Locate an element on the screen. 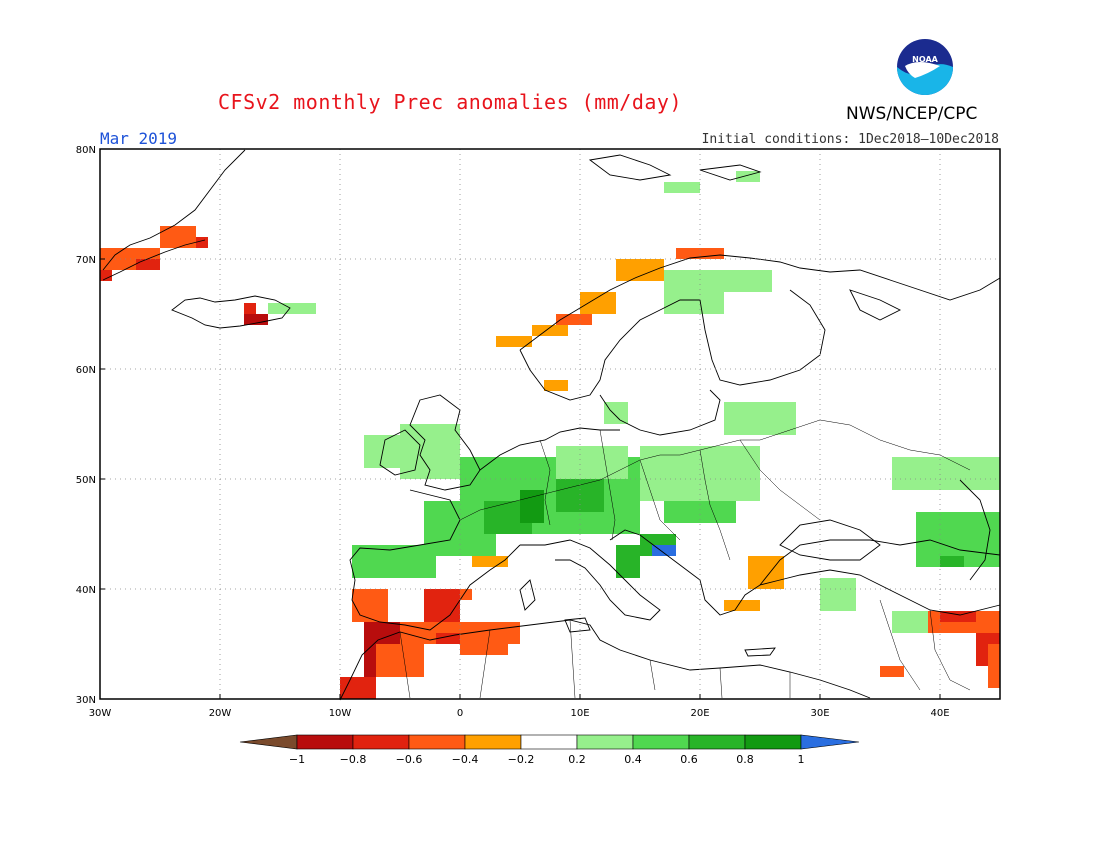 The image size is (1100, 850). longitude-label: 40E is located at coordinates (939, 713).